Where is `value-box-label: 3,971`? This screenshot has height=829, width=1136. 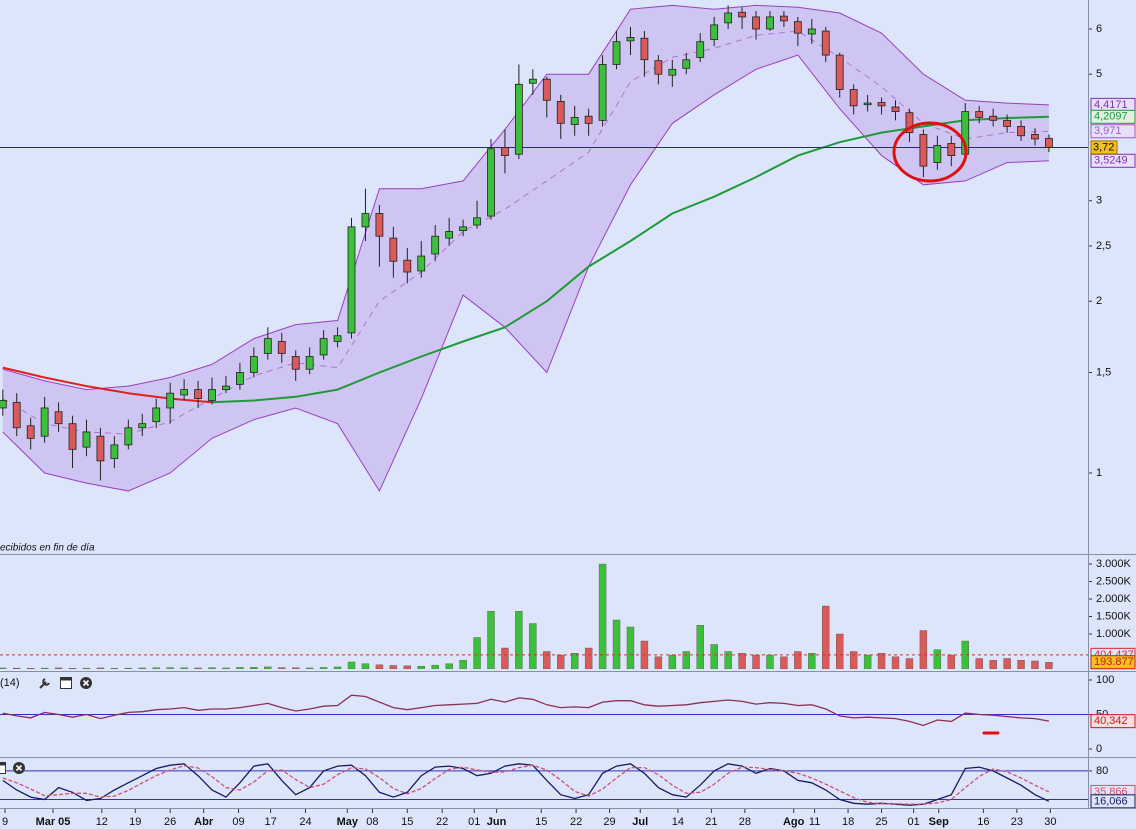 value-box-label: 3,971 is located at coordinates (1108, 131).